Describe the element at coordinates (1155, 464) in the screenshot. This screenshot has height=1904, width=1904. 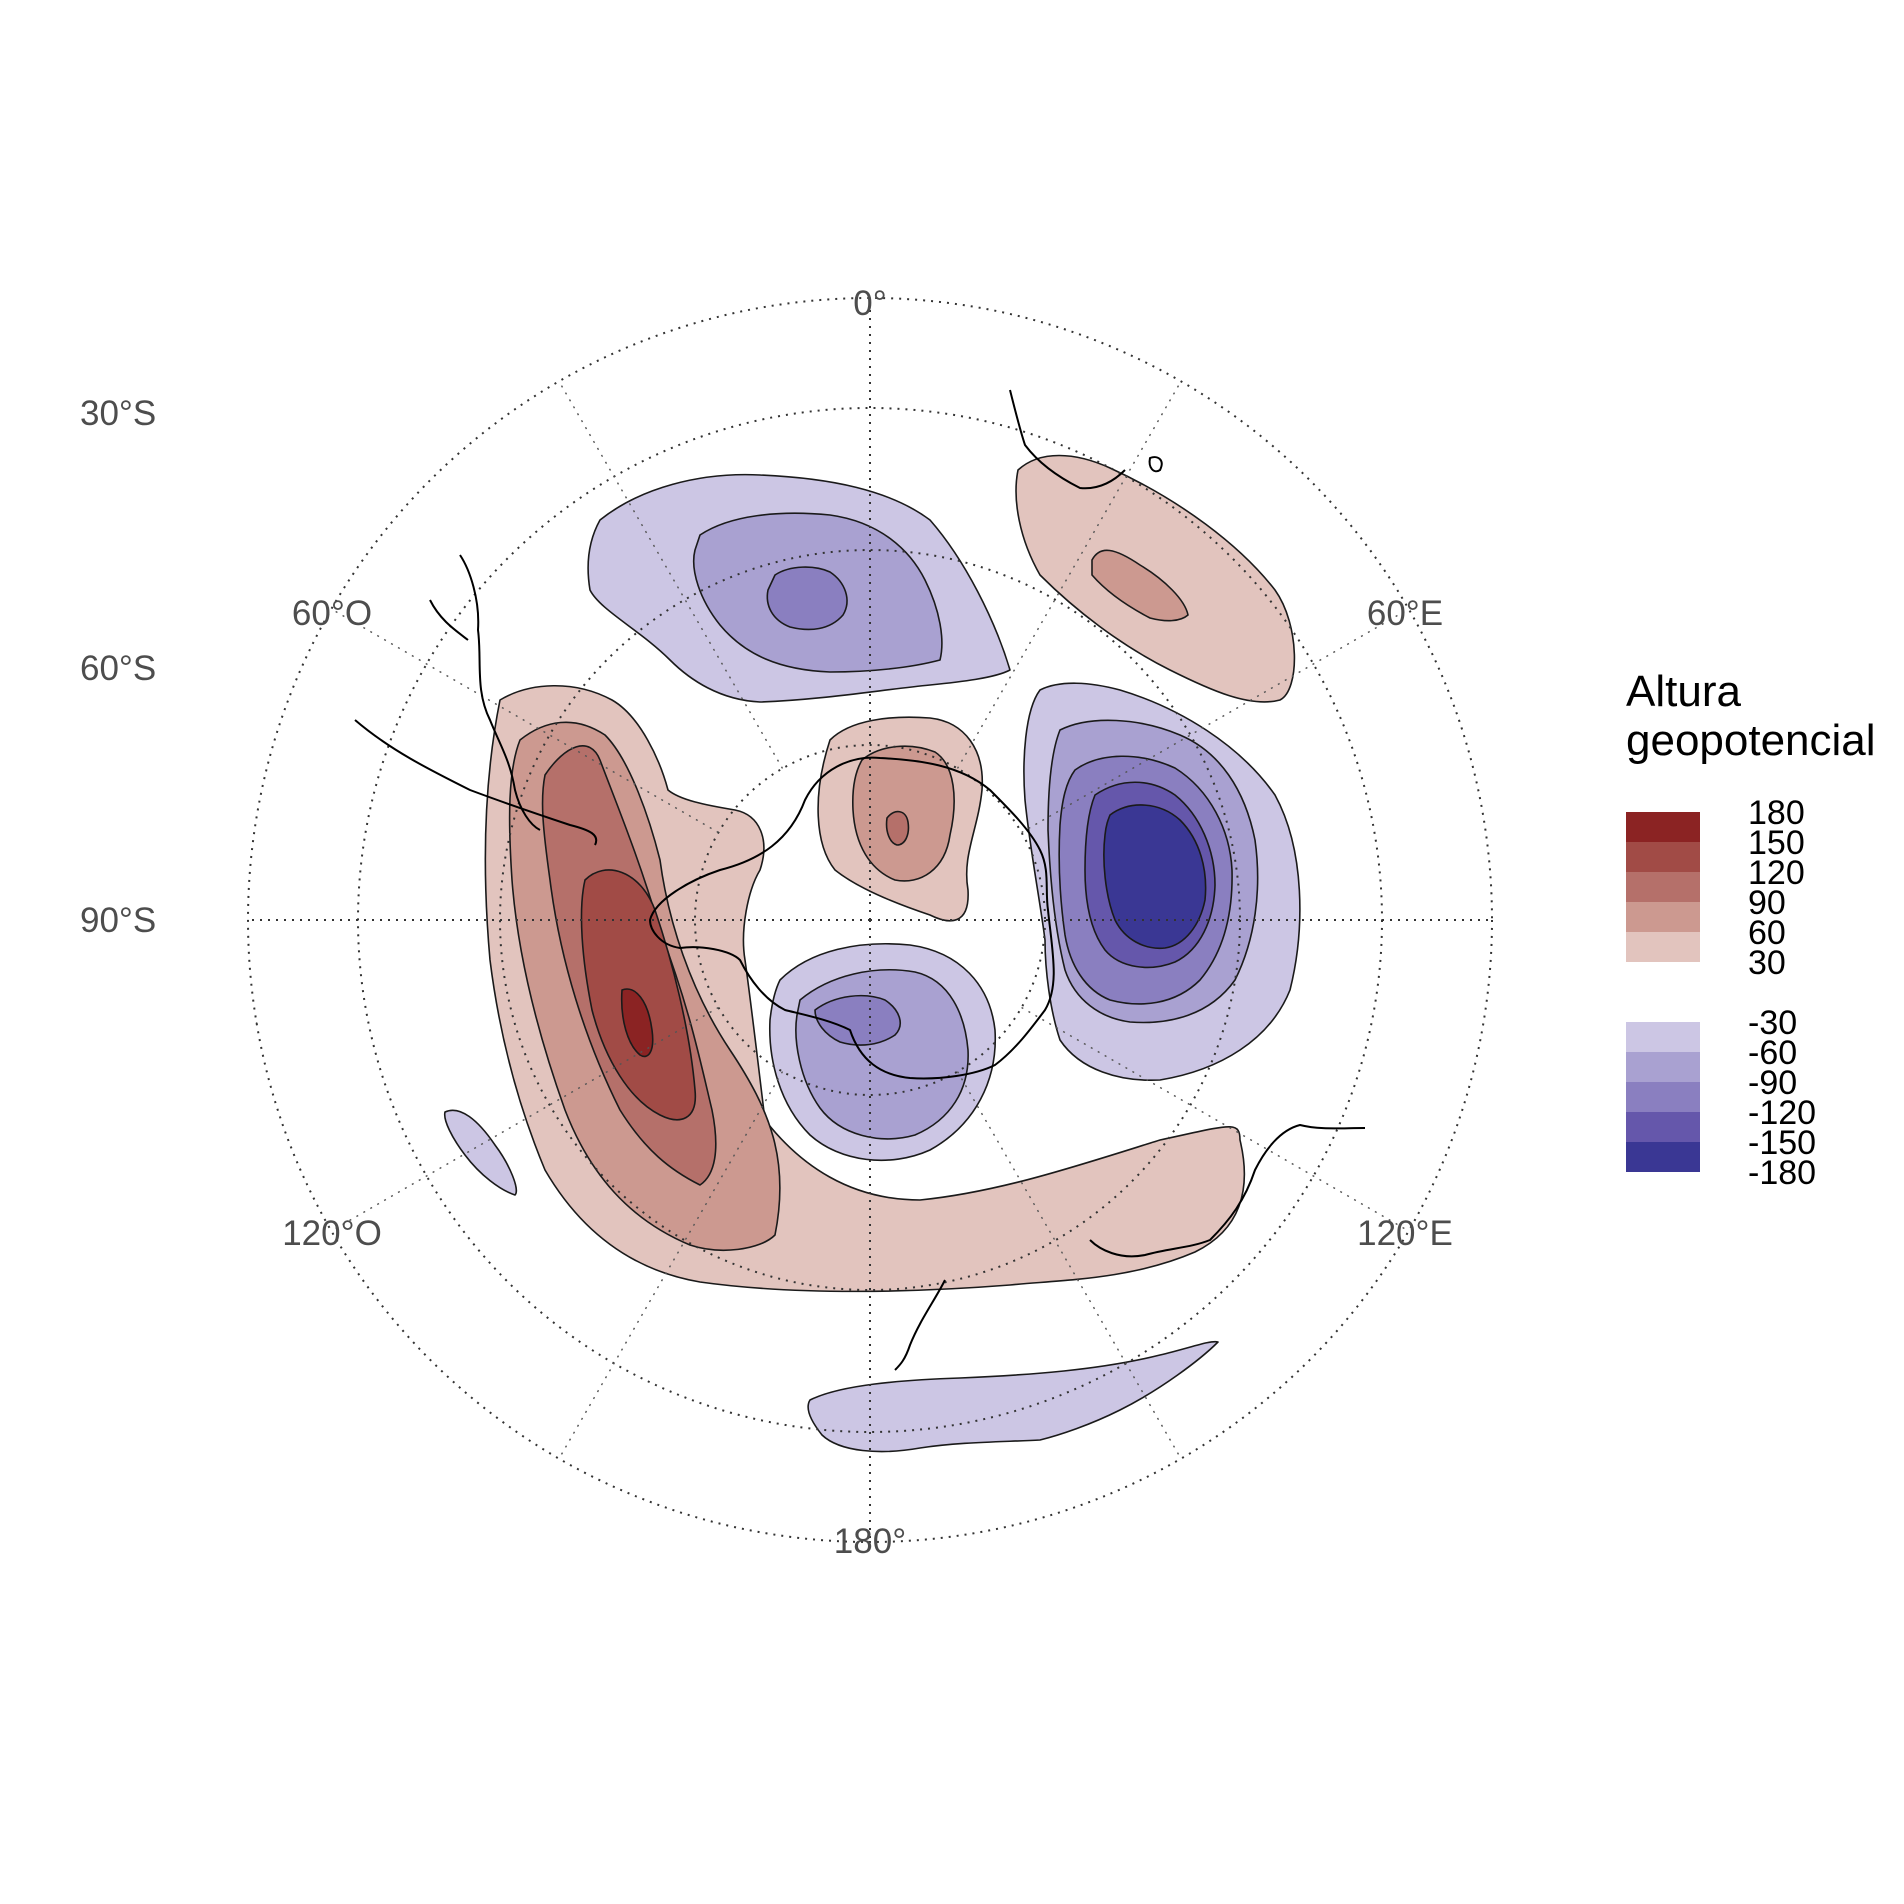
I see `coast-madagascar` at that location.